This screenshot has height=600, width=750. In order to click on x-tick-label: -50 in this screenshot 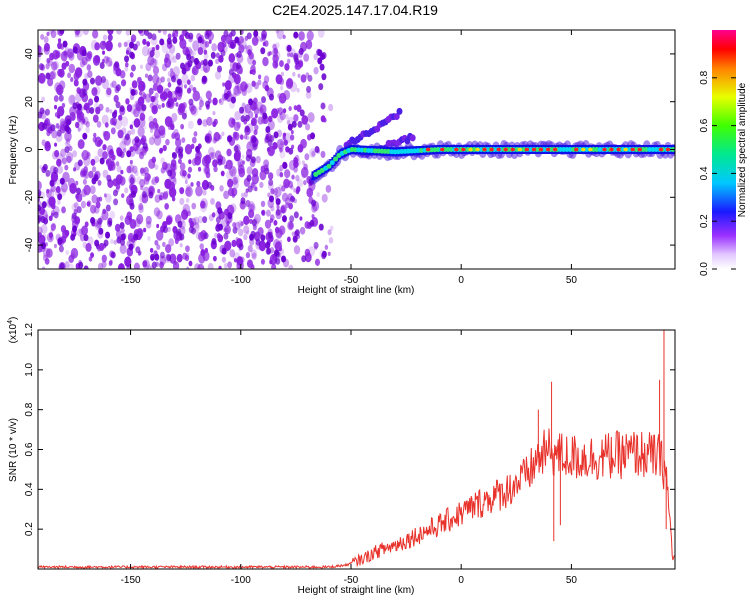, I will do `click(351, 580)`.